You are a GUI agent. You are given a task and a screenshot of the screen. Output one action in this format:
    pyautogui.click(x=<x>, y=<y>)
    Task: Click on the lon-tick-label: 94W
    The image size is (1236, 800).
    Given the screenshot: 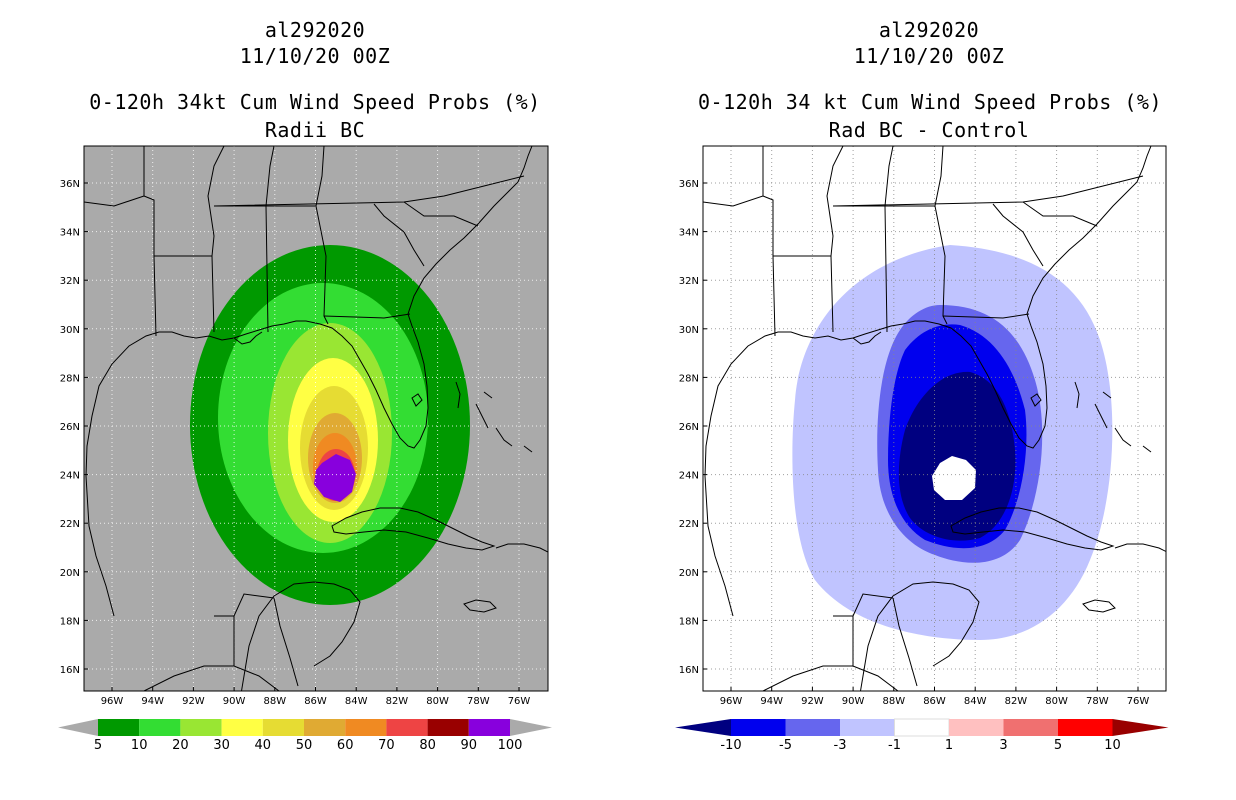 What is the action you would take?
    pyautogui.click(x=152, y=701)
    